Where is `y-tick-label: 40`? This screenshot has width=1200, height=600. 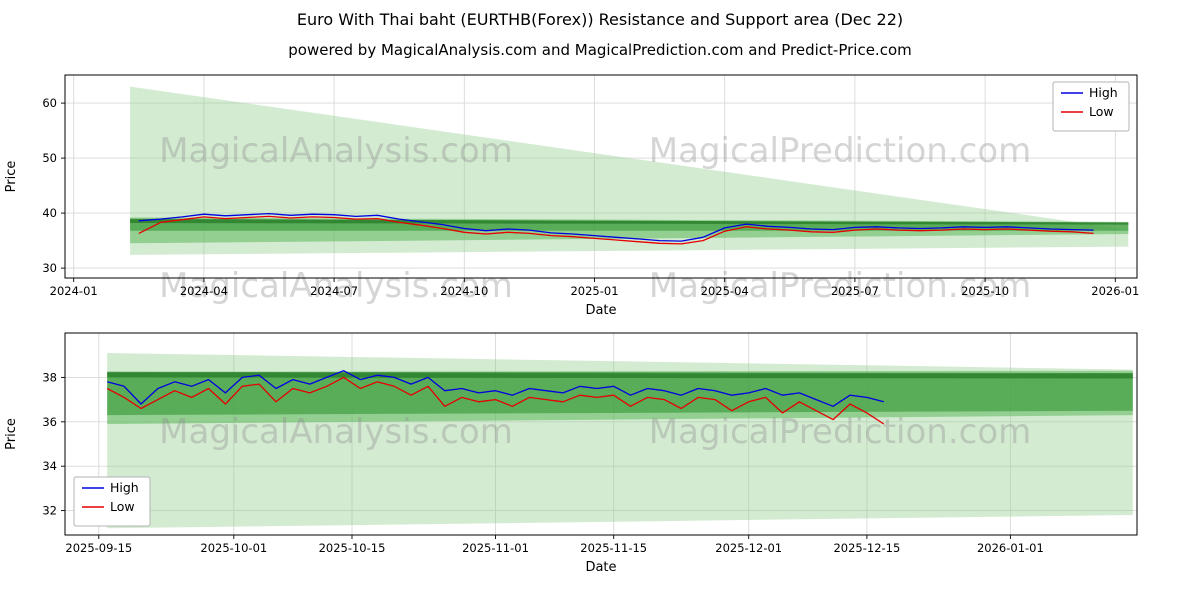
y-tick-label: 40 is located at coordinates (49, 213).